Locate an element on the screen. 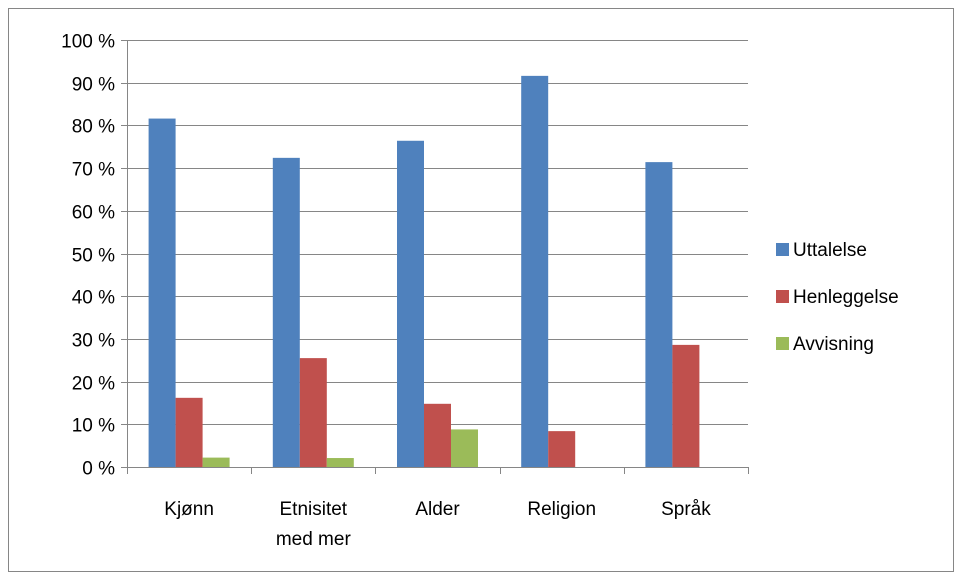 The width and height of the screenshot is (960, 578). x-category-label: Etnisitet is located at coordinates (314, 509).